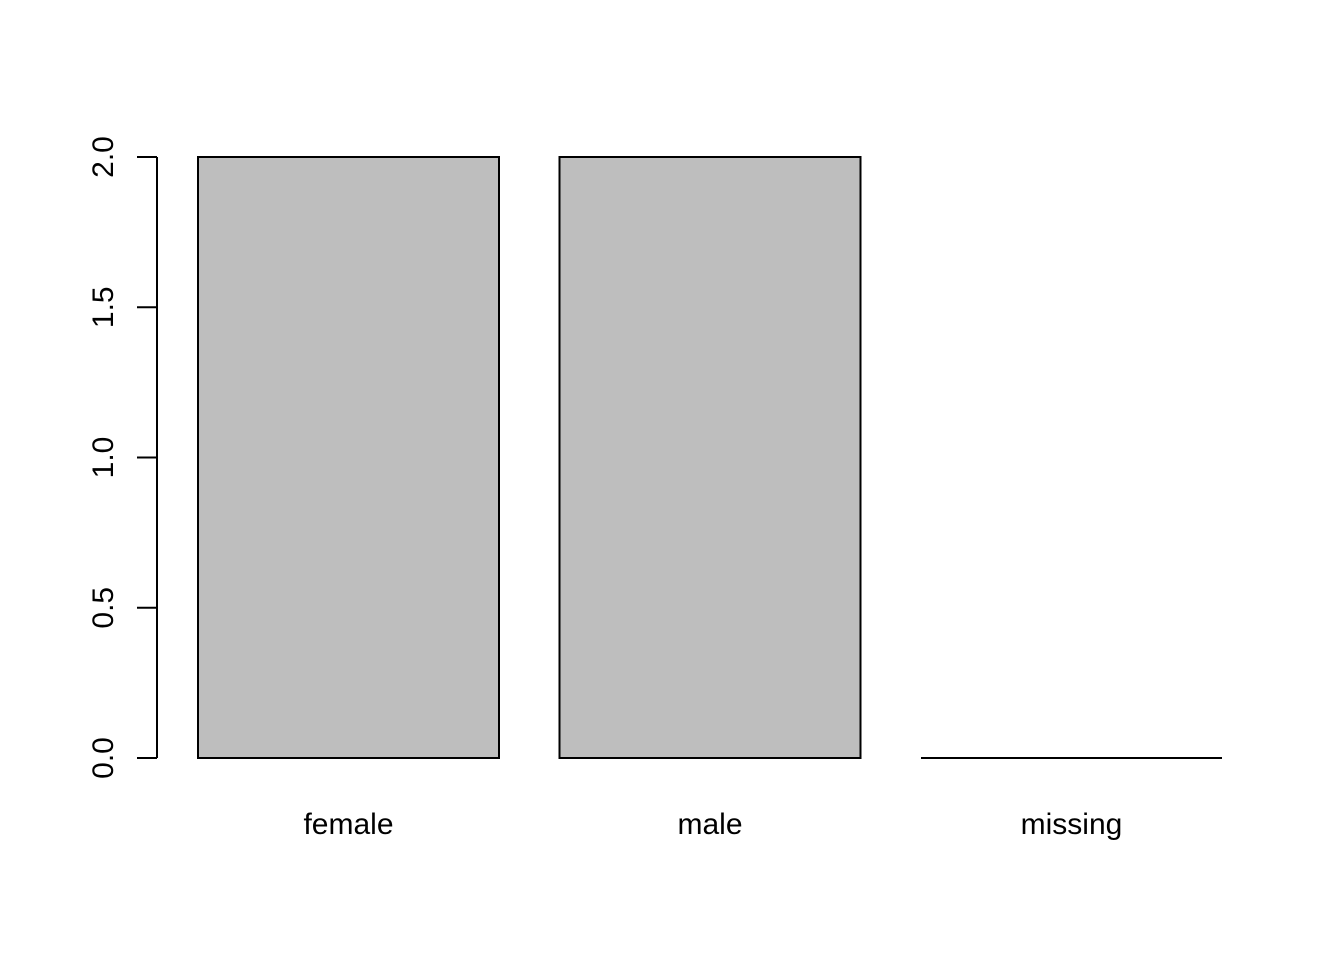 Image resolution: width=1344 pixels, height=960 pixels. Describe the element at coordinates (103, 458) in the screenshot. I see `y-tick-label: 1.0` at that location.